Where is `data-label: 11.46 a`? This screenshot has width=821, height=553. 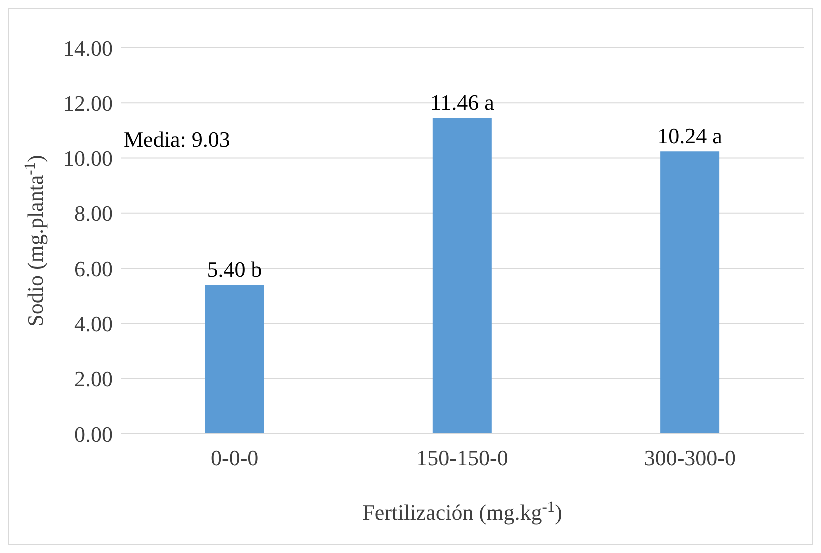
data-label: 11.46 a is located at coordinates (462, 103).